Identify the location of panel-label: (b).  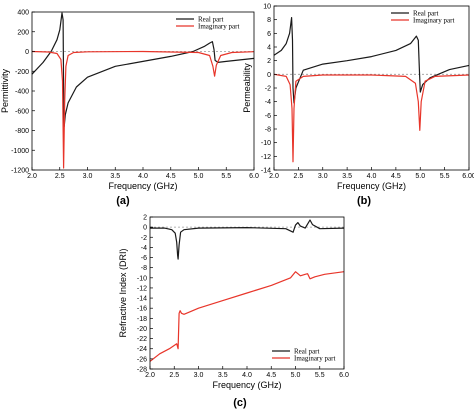
(364, 201).